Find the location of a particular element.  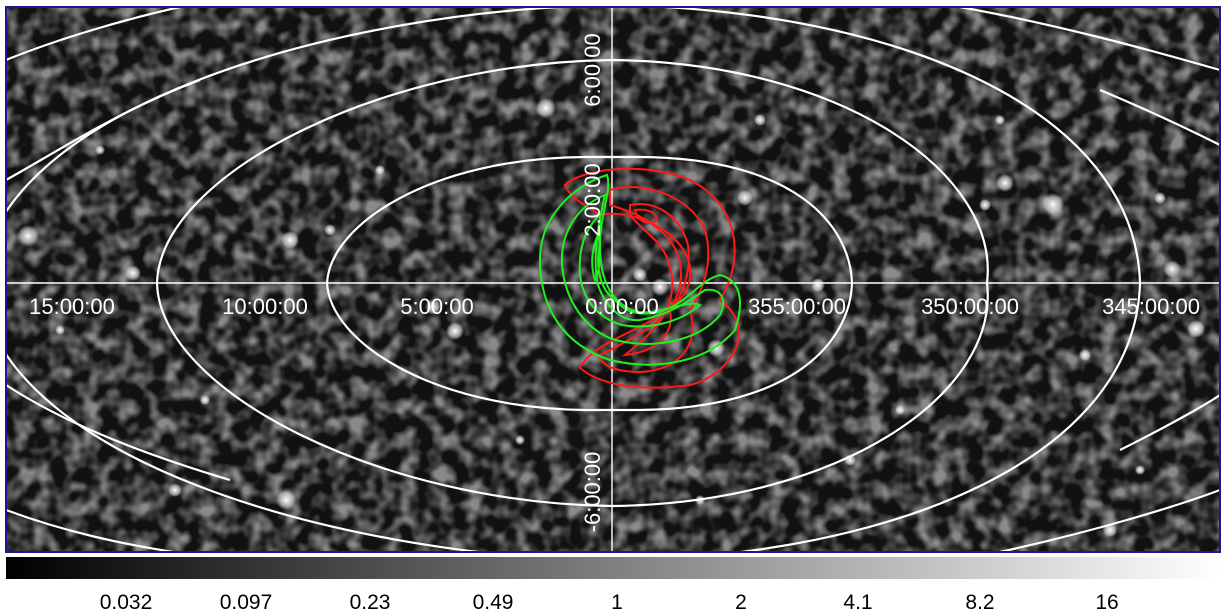

green-contour-outer is located at coordinates (639, 269).